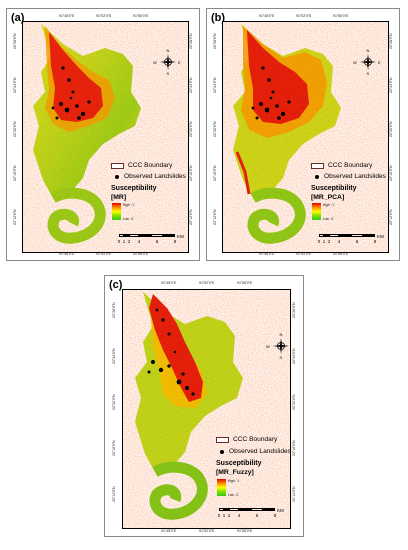 The width and height of the screenshot is (408, 550). Describe the element at coordinates (281, 346) in the screenshot. I see `compass-icon` at that location.